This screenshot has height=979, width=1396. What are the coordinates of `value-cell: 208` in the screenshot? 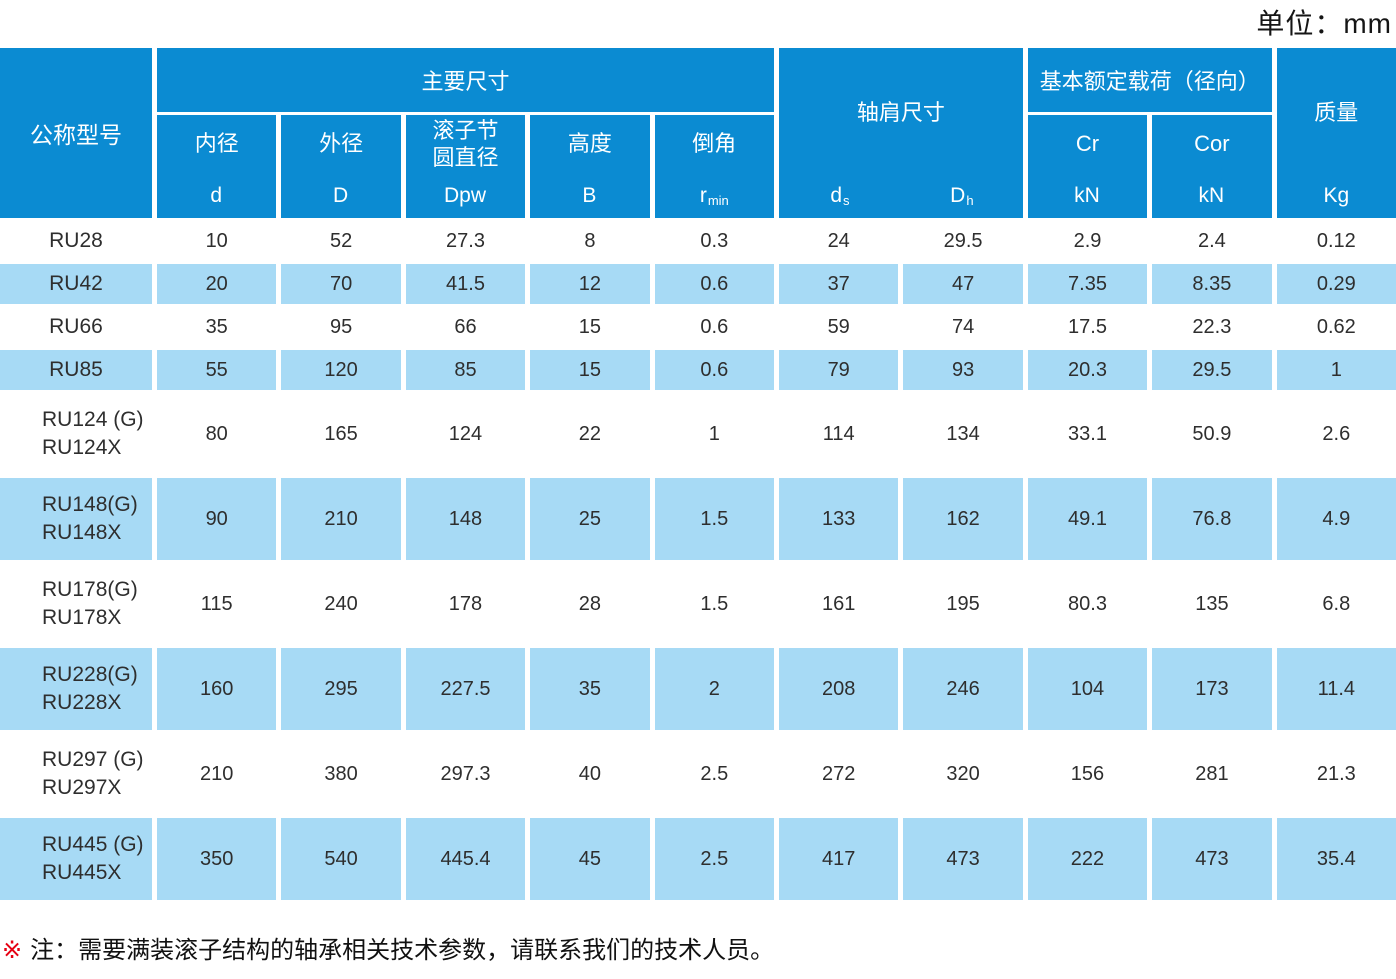 It's located at (839, 689).